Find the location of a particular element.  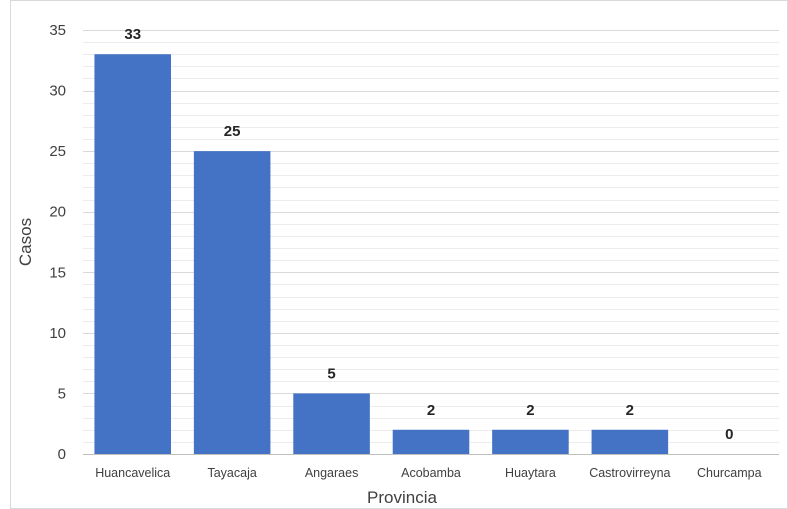

bar-value-label: 33 is located at coordinates (132, 34).